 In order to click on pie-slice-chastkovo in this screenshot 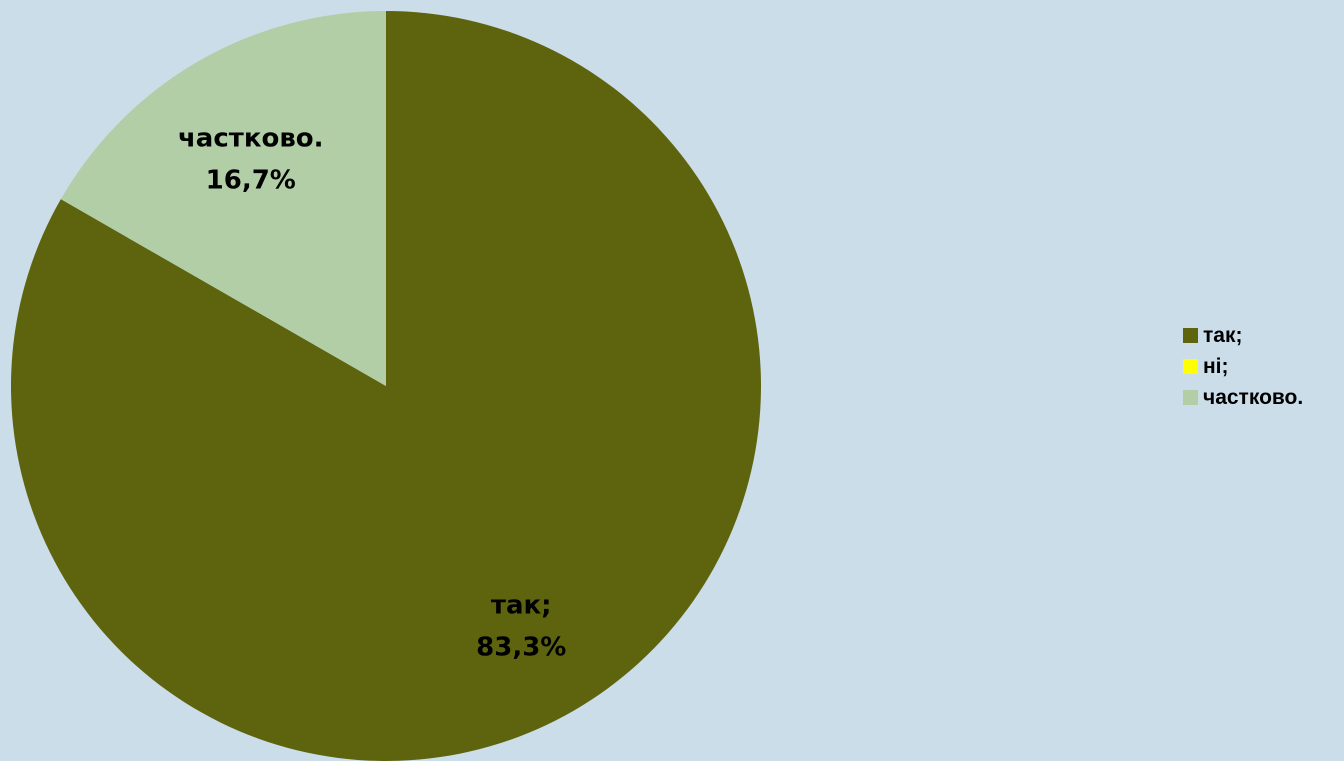, I will do `click(223, 198)`.